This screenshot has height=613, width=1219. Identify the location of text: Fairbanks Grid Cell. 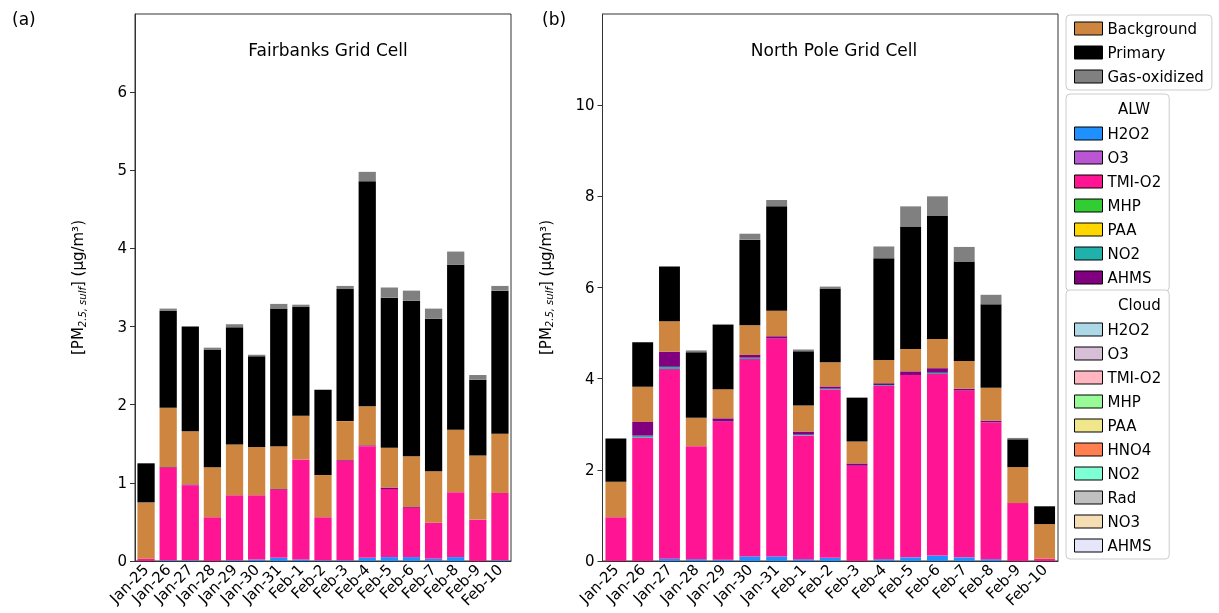
(328, 49).